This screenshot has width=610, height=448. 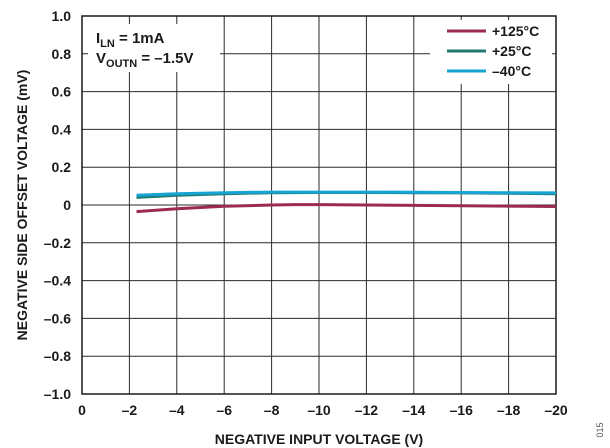 What do you see at coordinates (57, 318) in the screenshot?
I see `y-tick-label: –0.6` at bounding box center [57, 318].